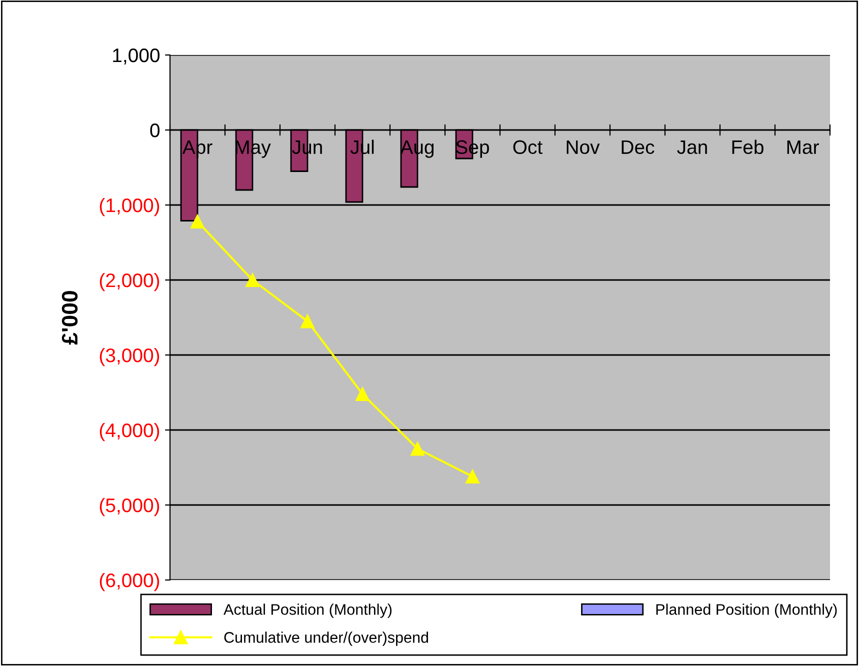  What do you see at coordinates (308, 611) in the screenshot?
I see `legend-label: Actual Position (Monthly)` at bounding box center [308, 611].